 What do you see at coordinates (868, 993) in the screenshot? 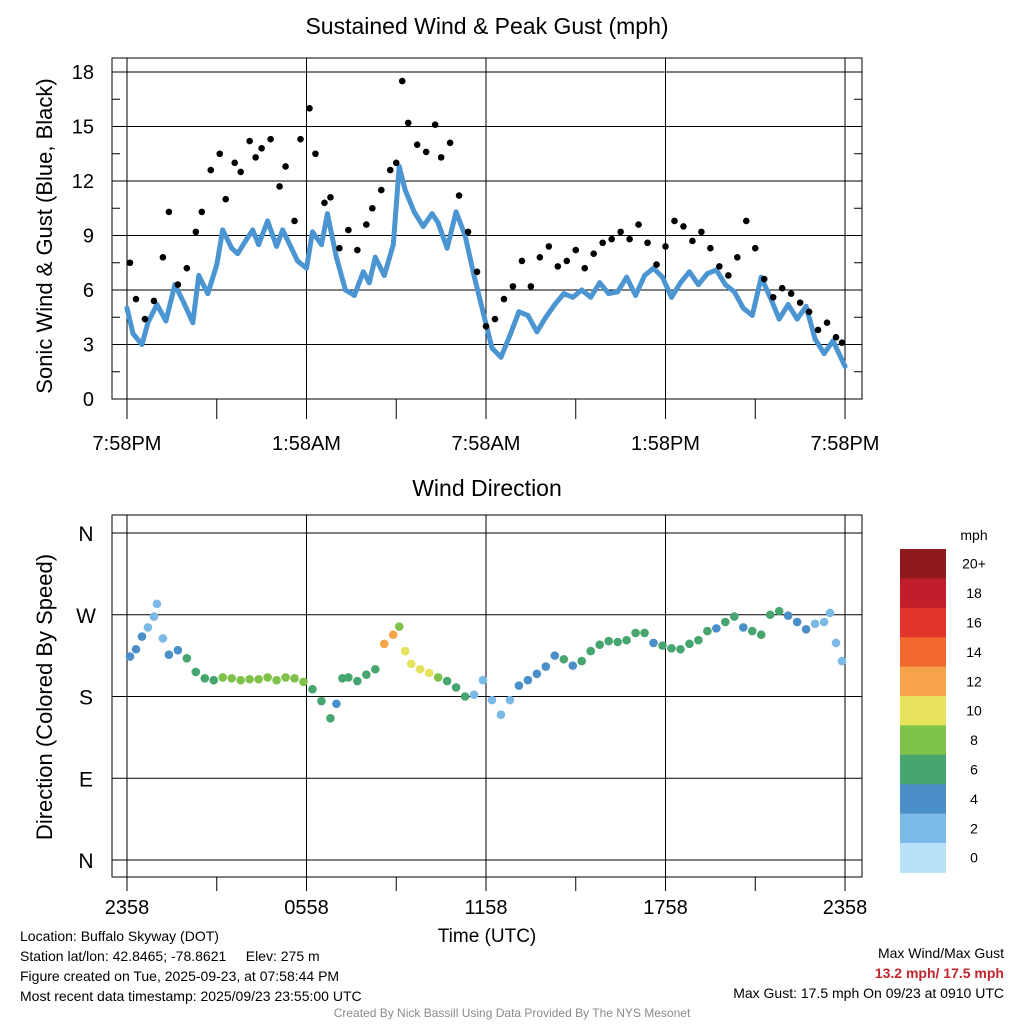
I see `max-gust-detail: Max Gust: 17.5 mph On 09/23 at 0910 UTC` at bounding box center [868, 993].